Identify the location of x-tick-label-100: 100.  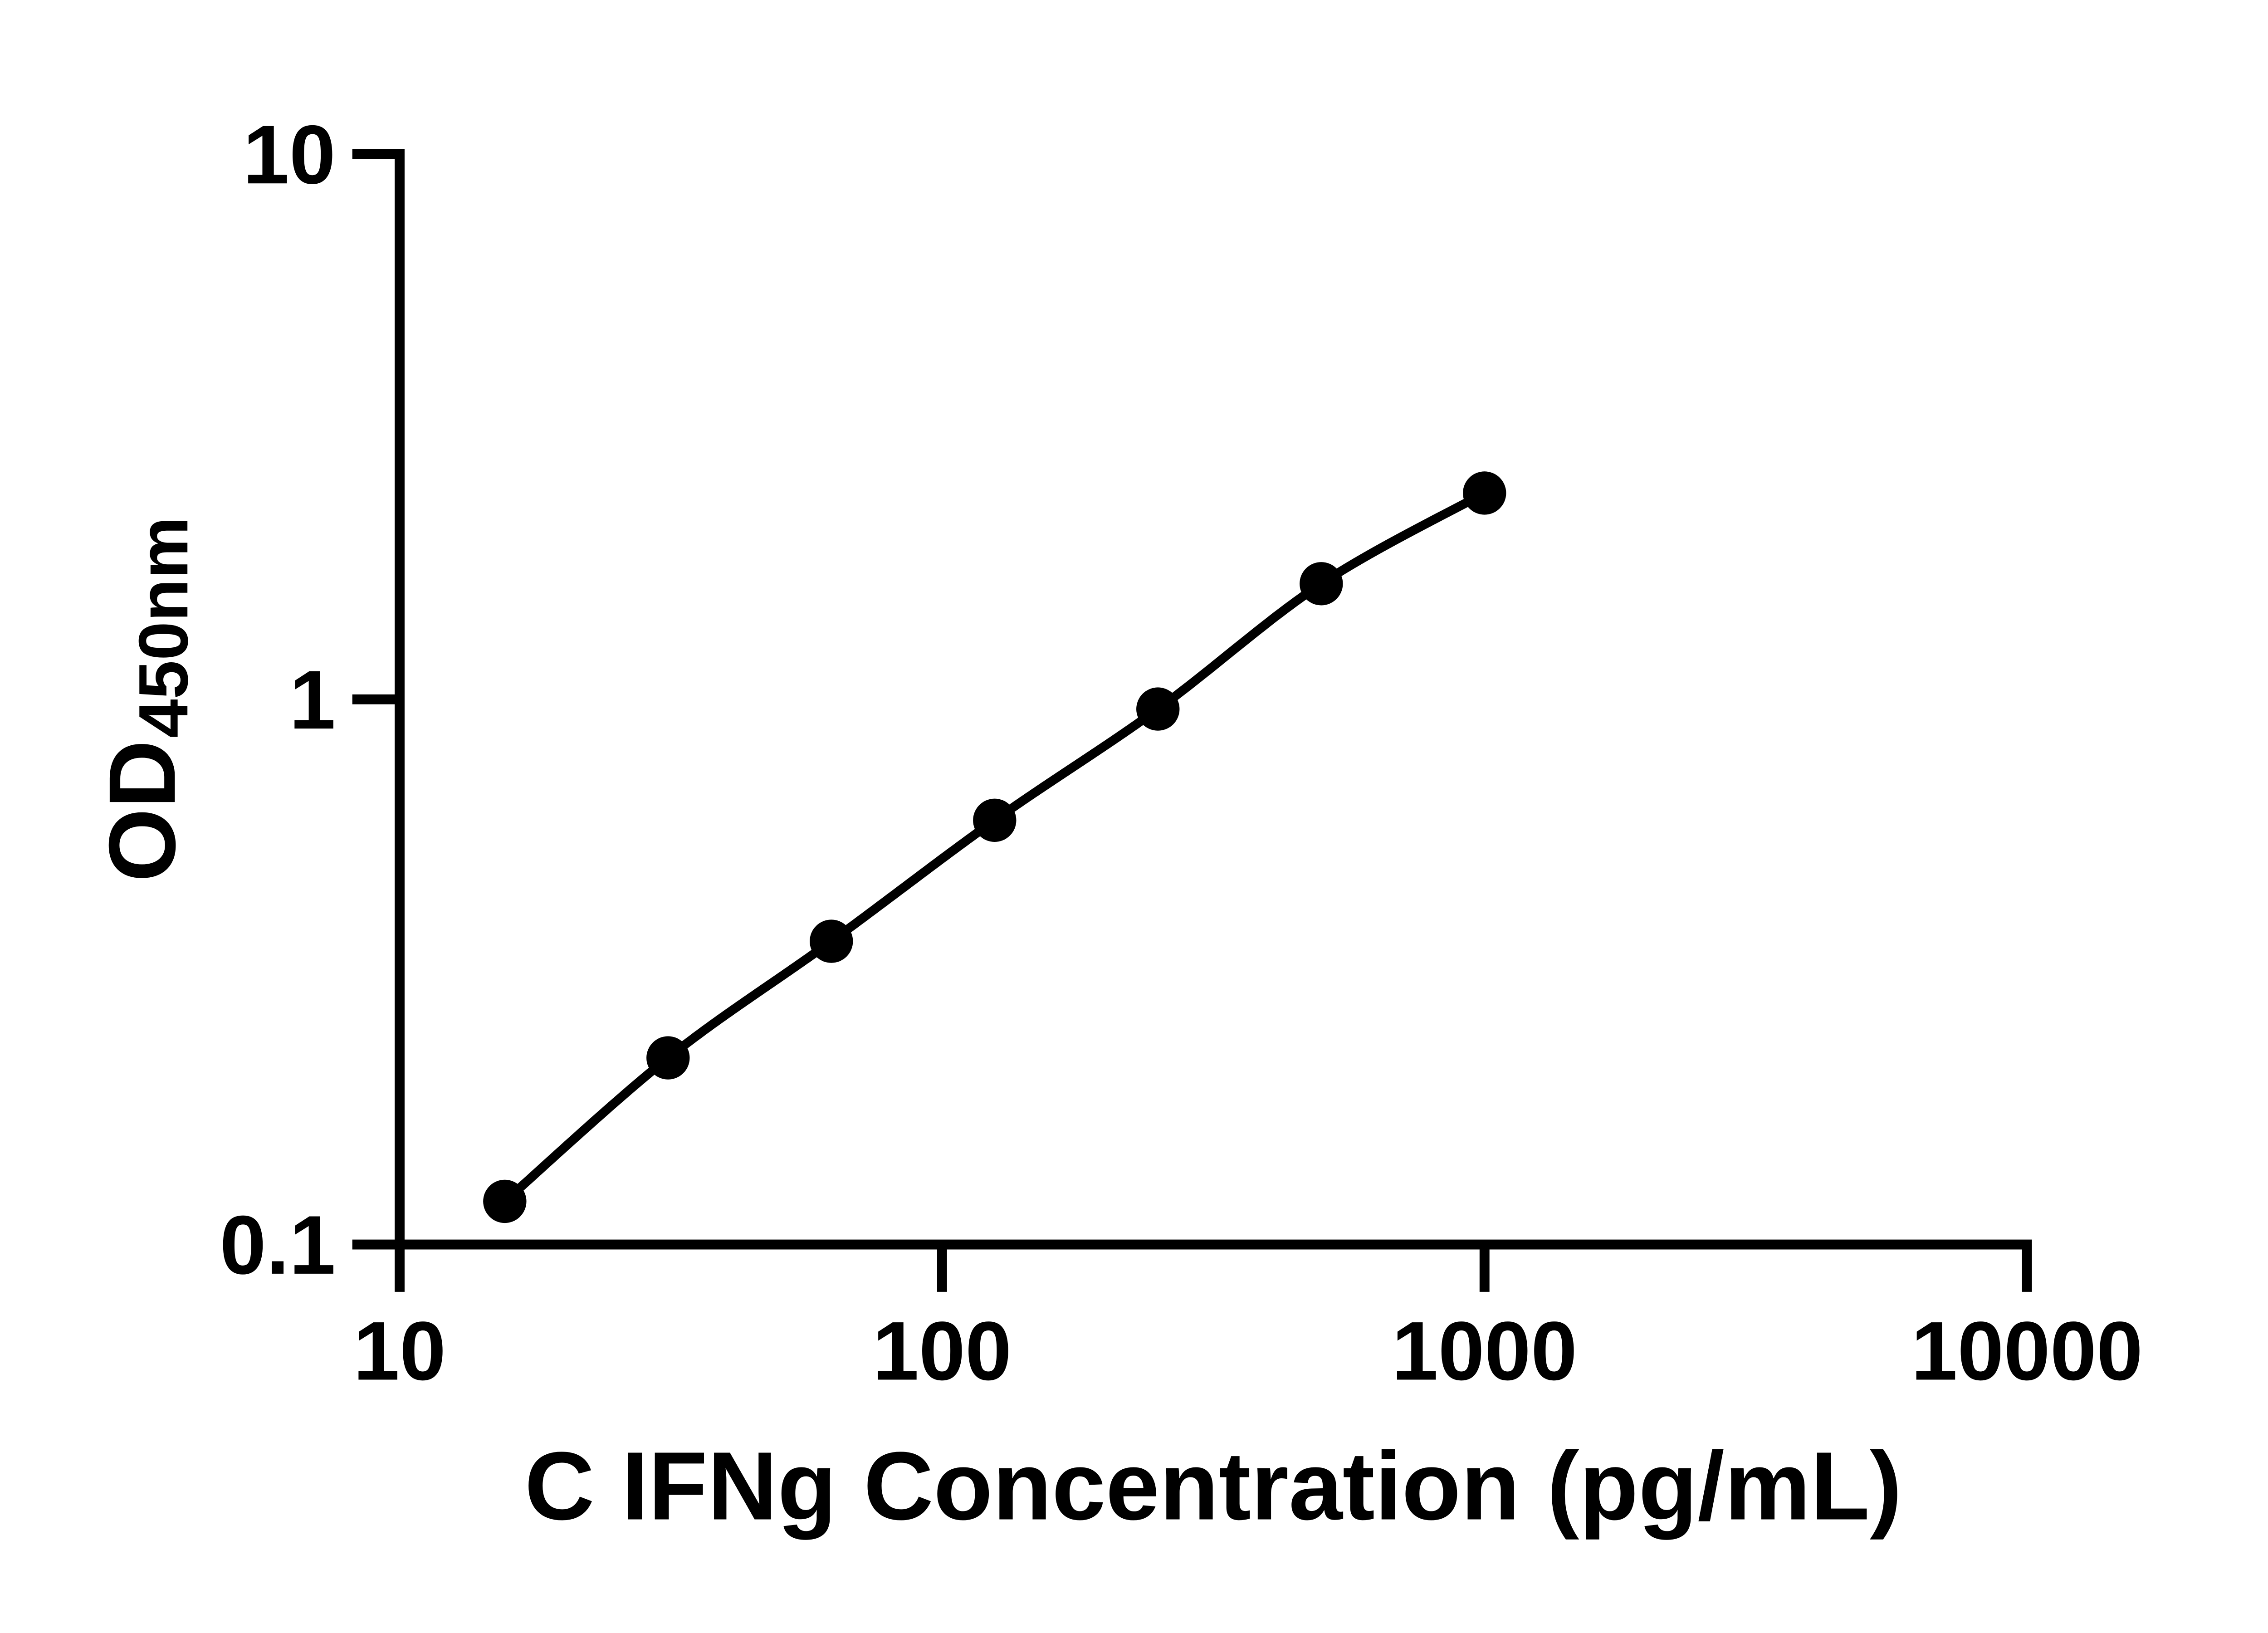
(943, 1351).